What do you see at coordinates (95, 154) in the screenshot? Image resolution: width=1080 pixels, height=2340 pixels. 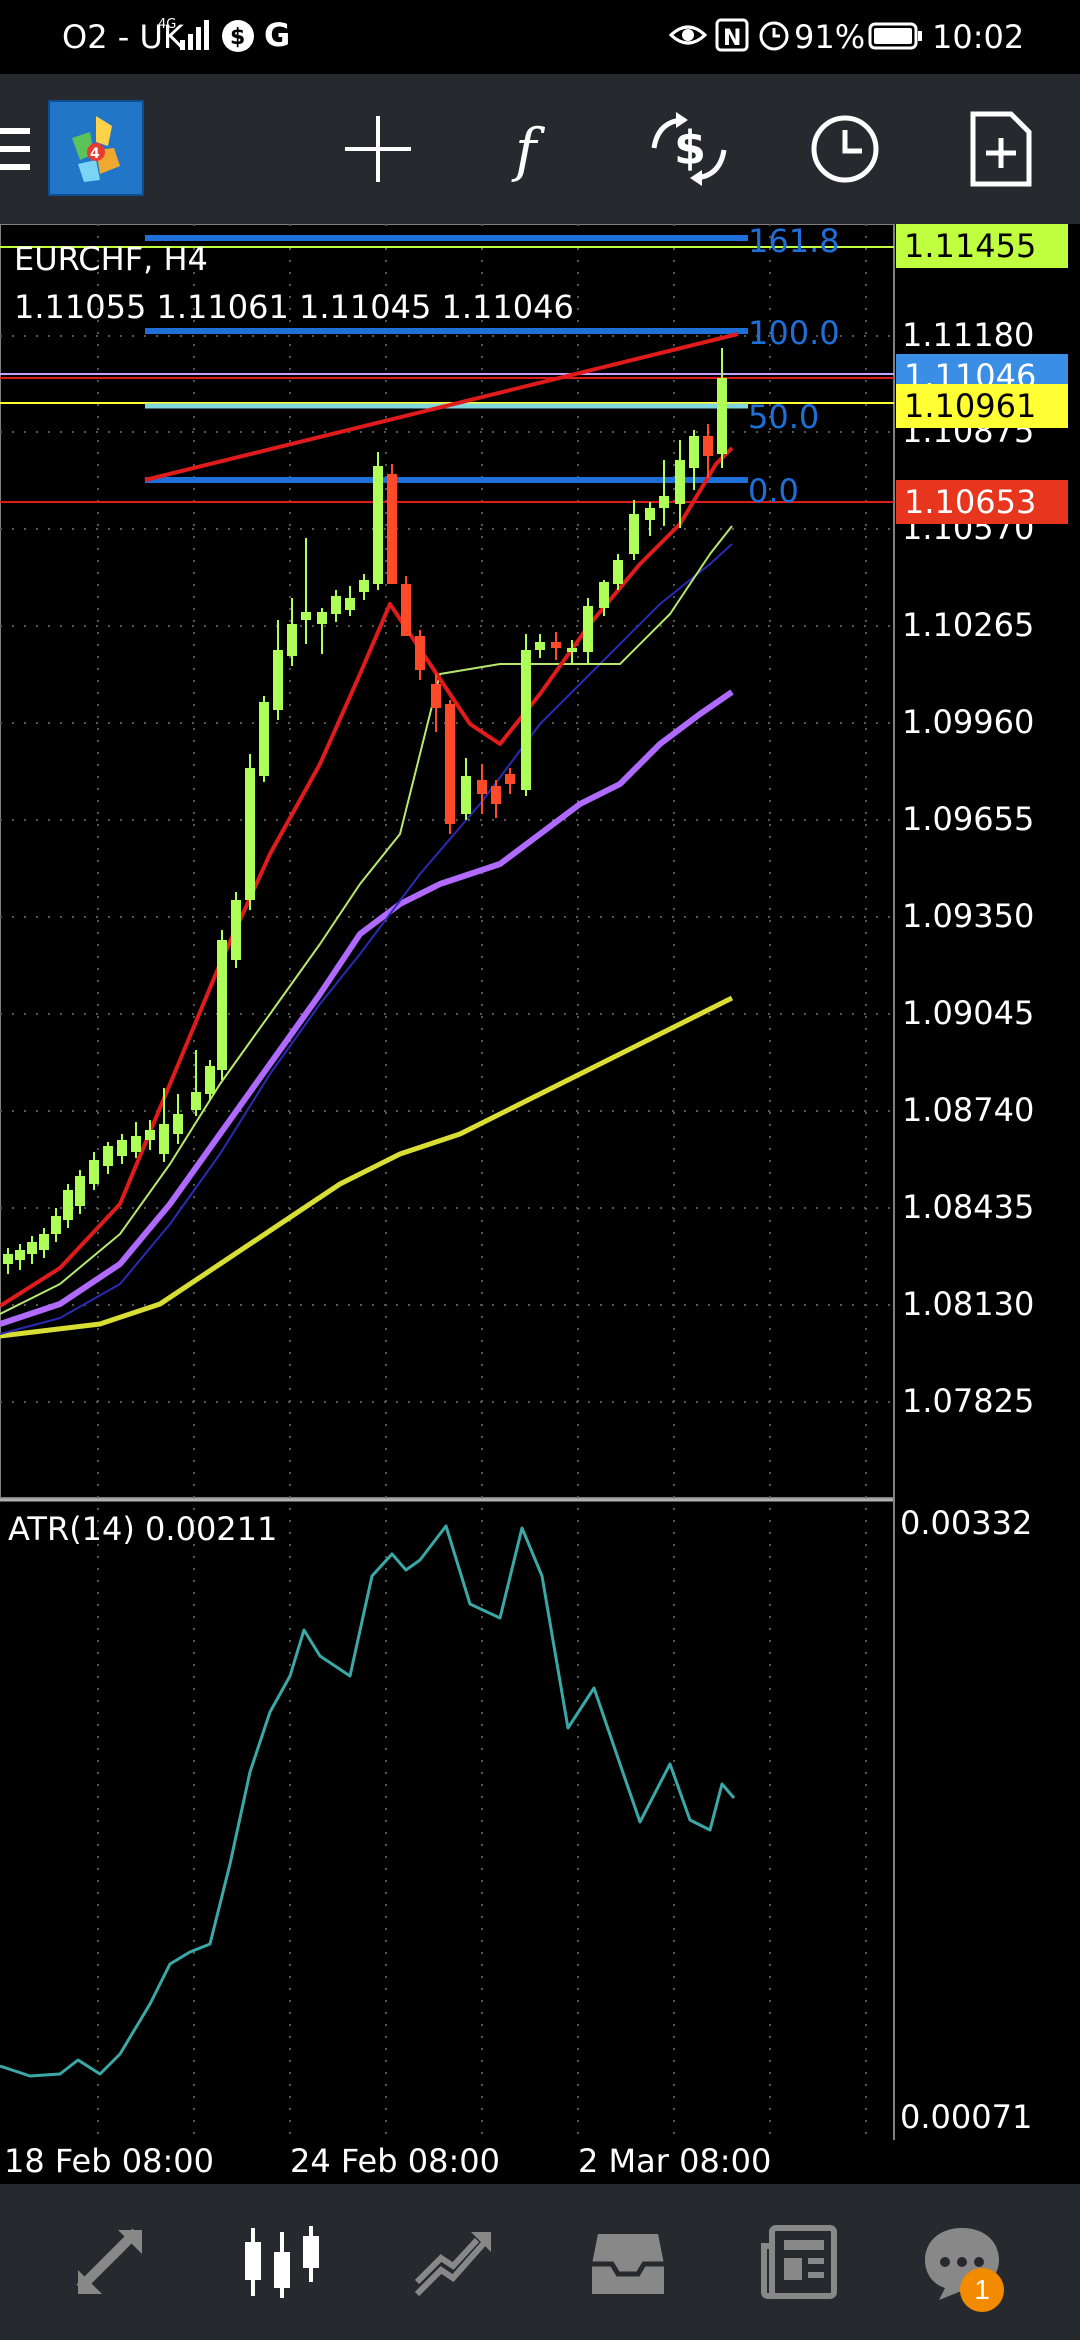 I see `svg-text: 4` at bounding box center [95, 154].